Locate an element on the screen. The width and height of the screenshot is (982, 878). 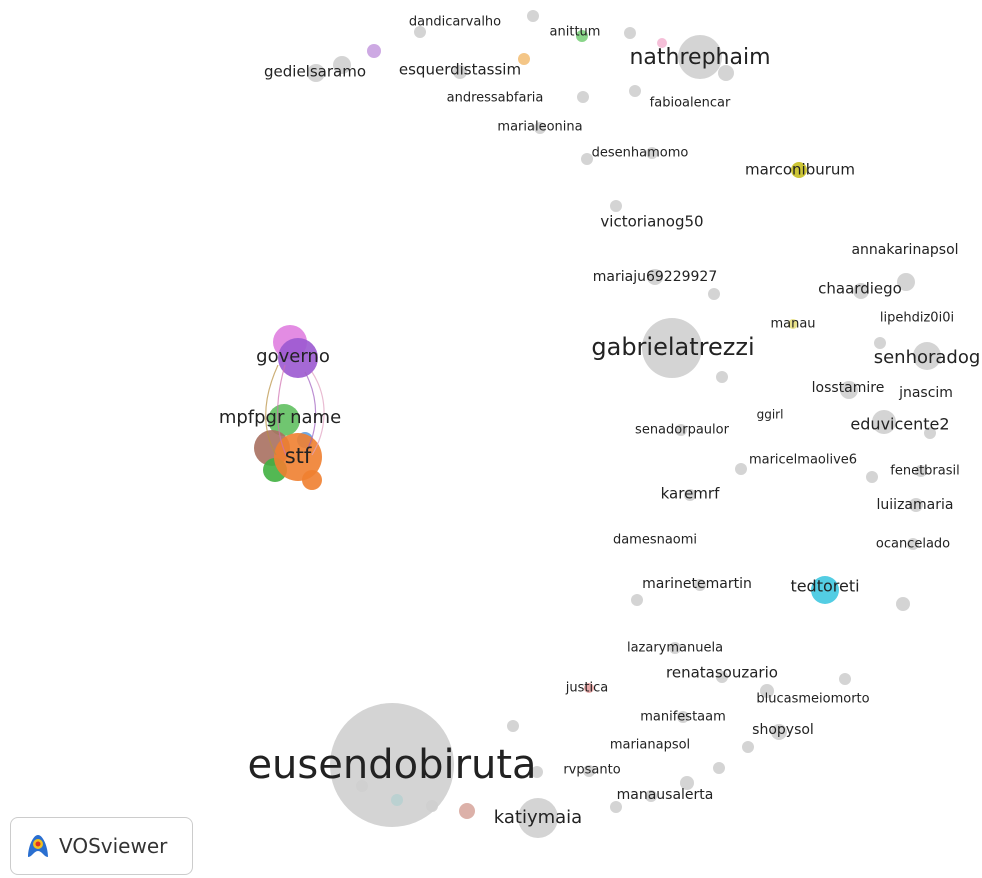
node-label: marinetemartin is located at coordinates (697, 584).